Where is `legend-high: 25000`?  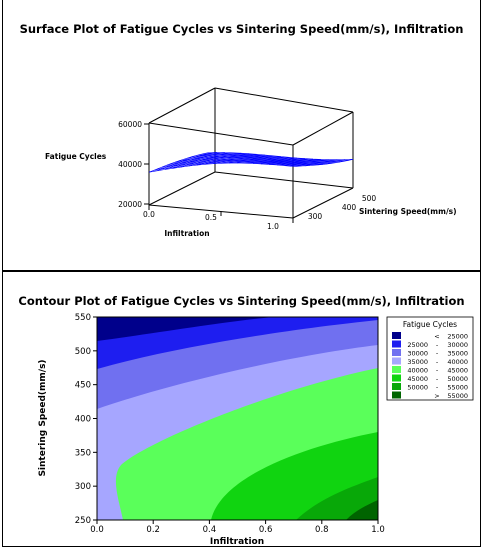
legend-high: 25000 is located at coordinates (457, 336).